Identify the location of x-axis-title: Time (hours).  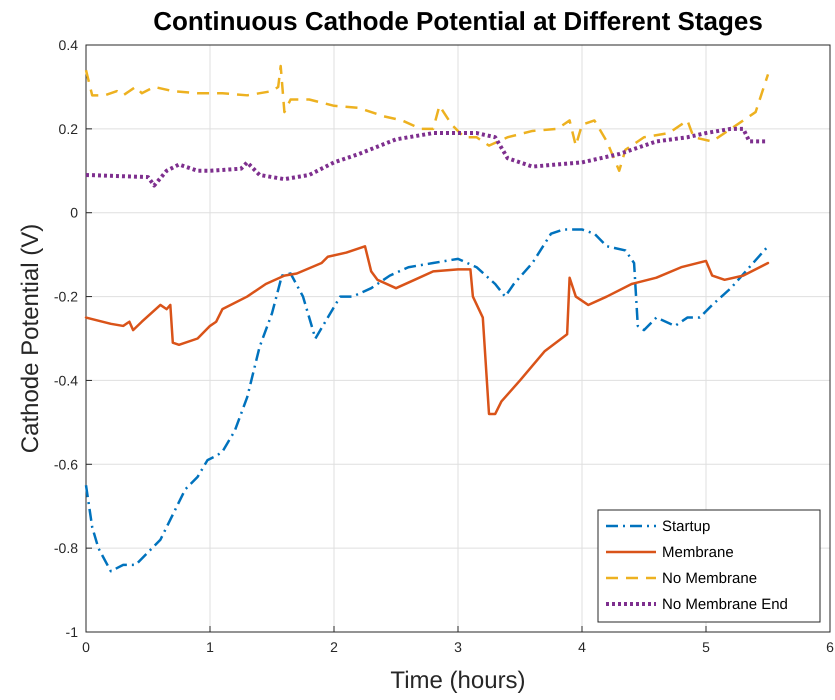
(458, 680).